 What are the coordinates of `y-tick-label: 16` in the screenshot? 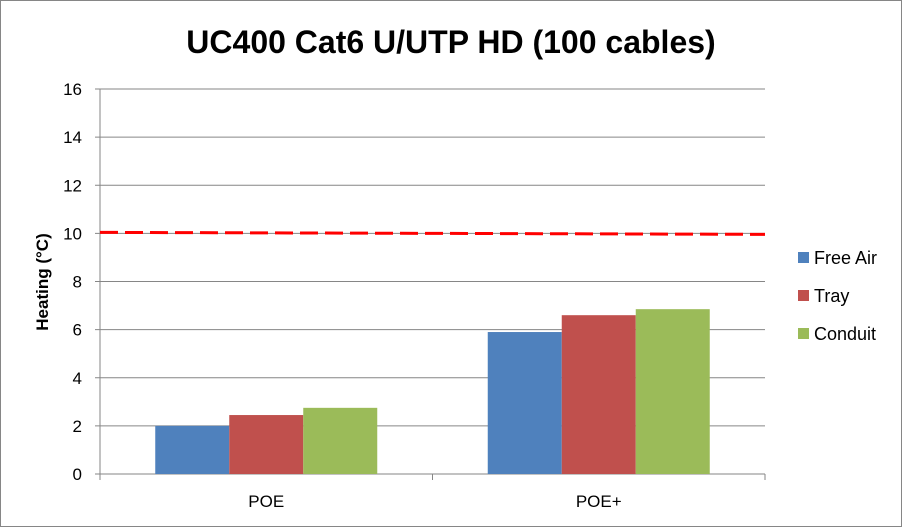 It's located at (72, 89).